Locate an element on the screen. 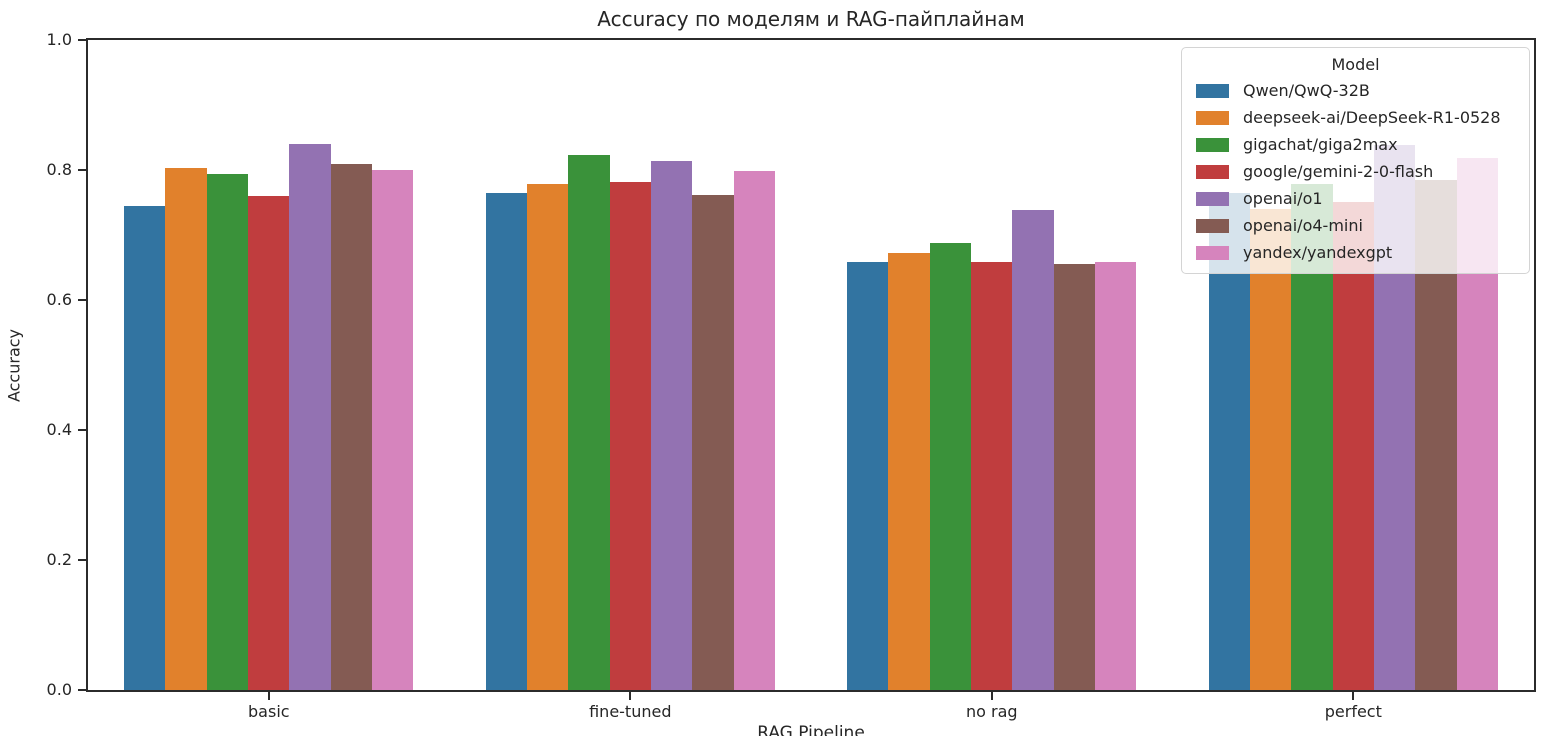  y-axis-label: Accuracy is located at coordinates (14, 365).